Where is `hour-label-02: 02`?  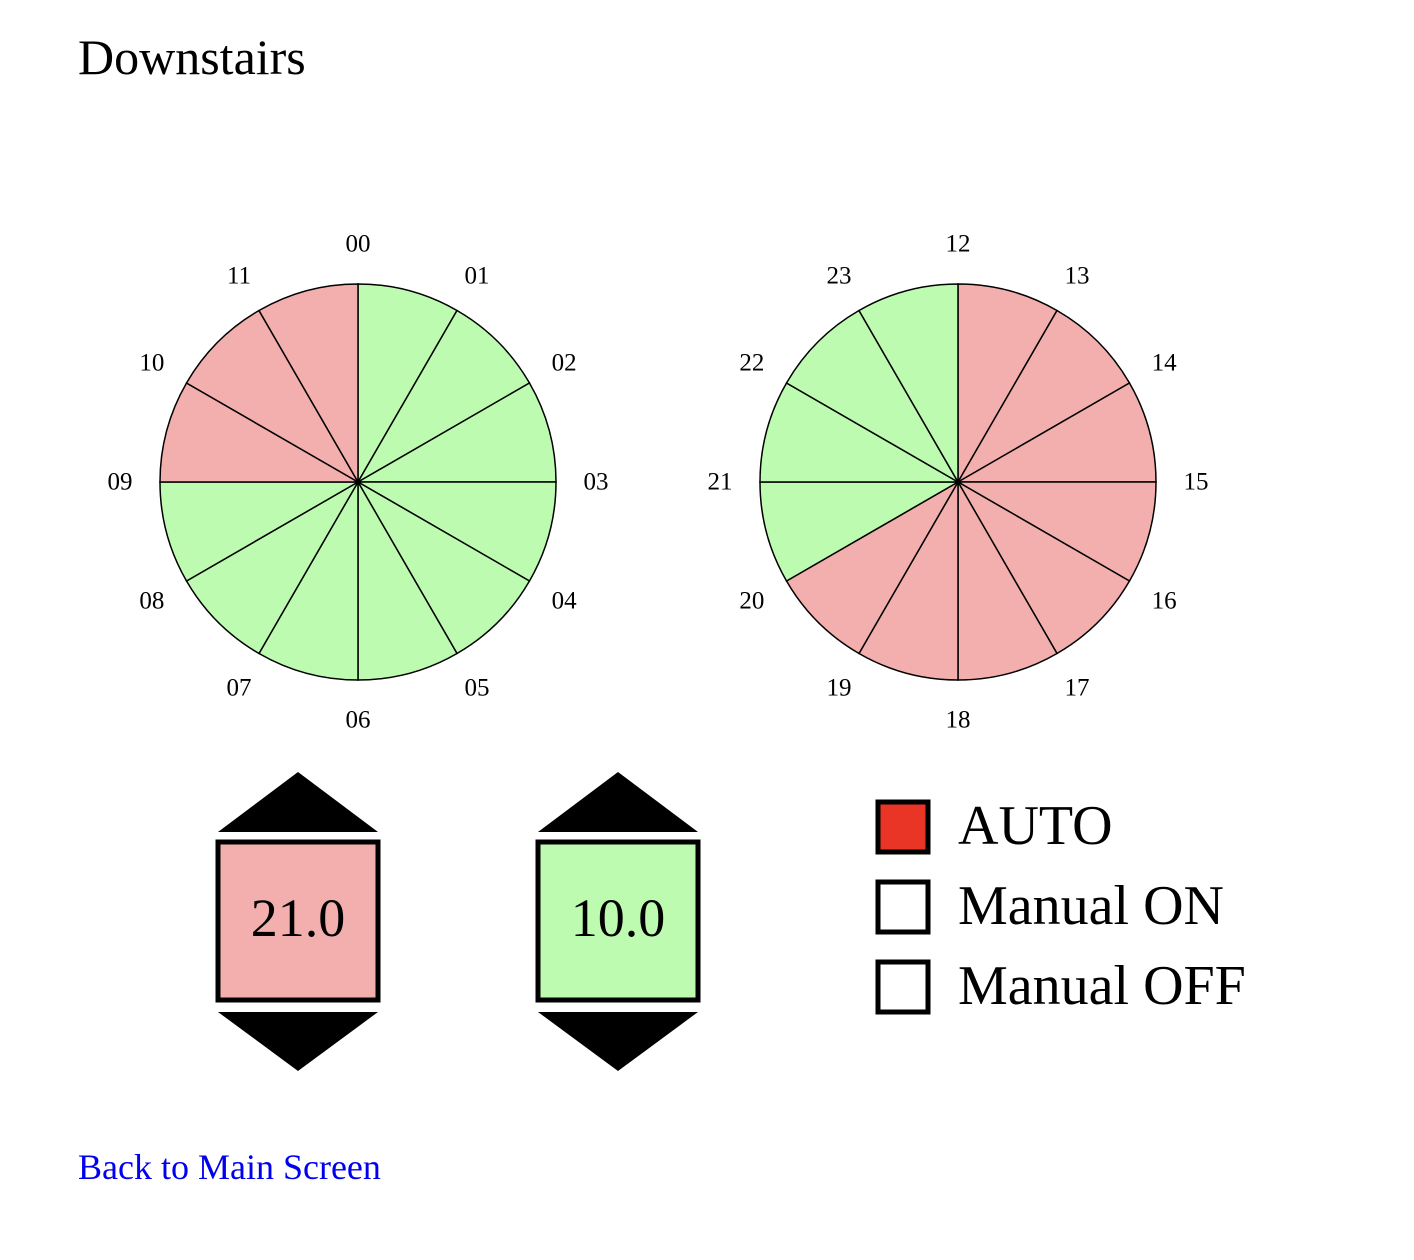 hour-label-02: 02 is located at coordinates (564, 363).